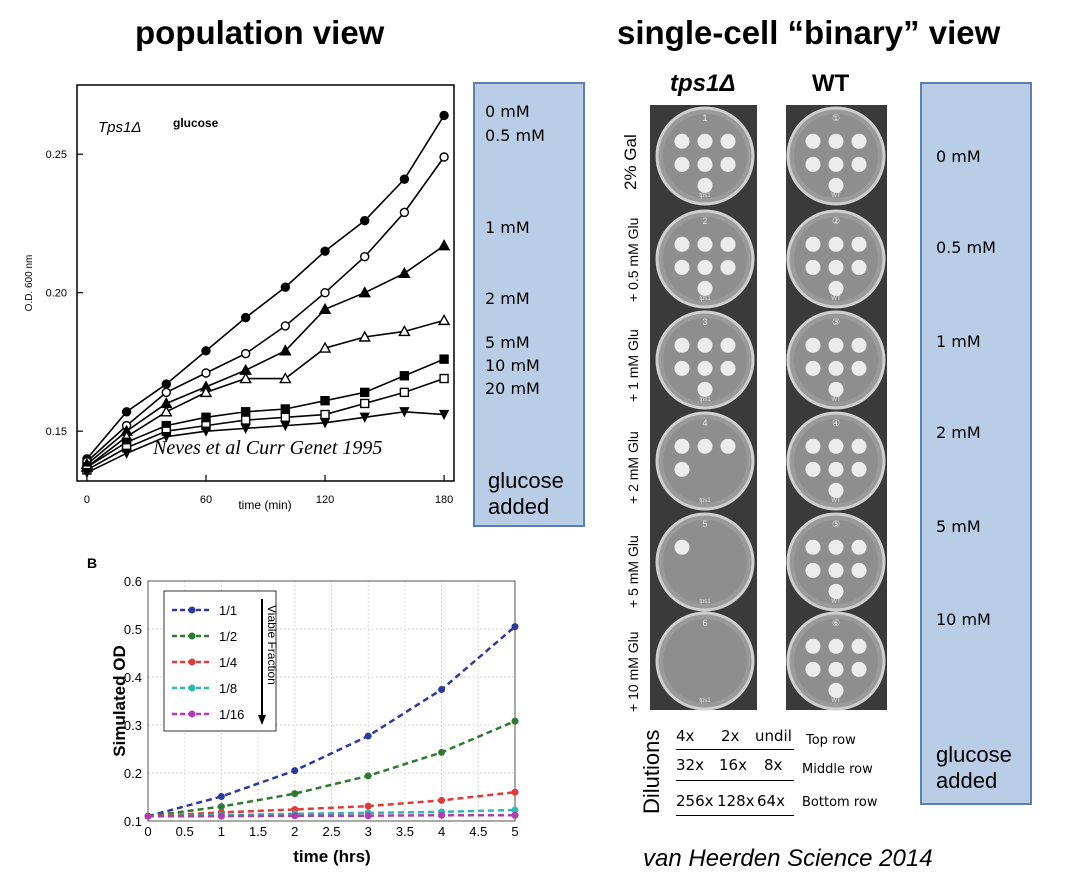 This screenshot has width=1078, height=885. I want to click on citation-van-heerden: van Heerden Science 2014, so click(788, 858).